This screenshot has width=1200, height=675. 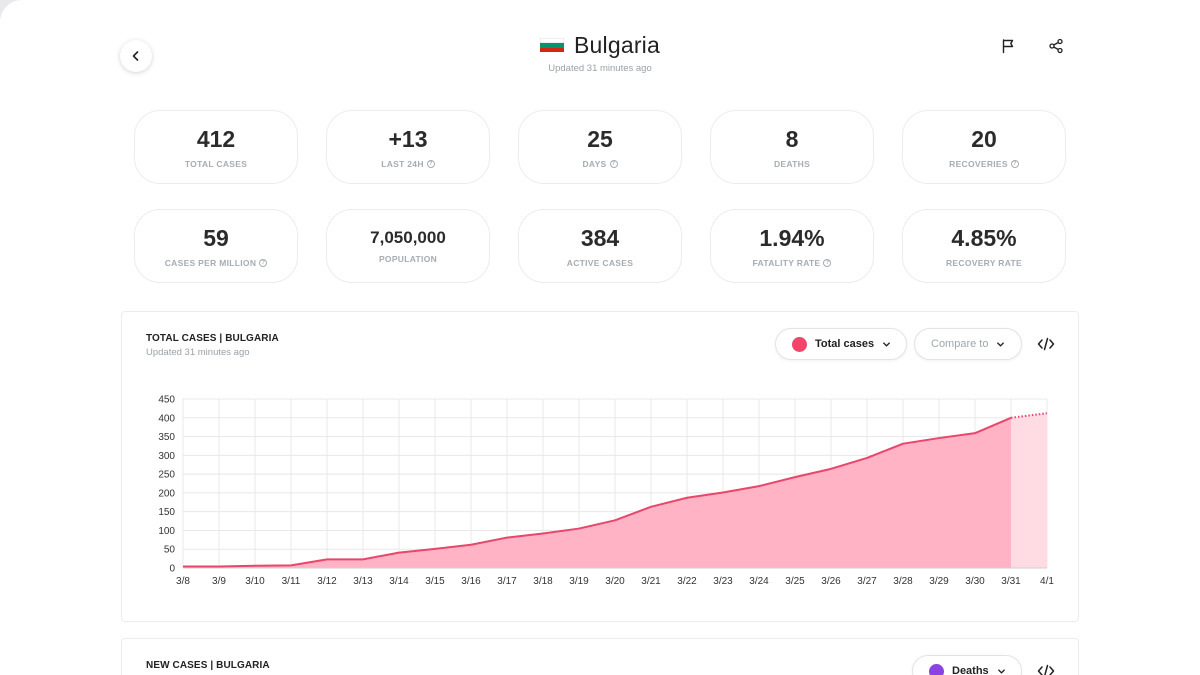 I want to click on x-tick-label: 3/24, so click(x=759, y=581).